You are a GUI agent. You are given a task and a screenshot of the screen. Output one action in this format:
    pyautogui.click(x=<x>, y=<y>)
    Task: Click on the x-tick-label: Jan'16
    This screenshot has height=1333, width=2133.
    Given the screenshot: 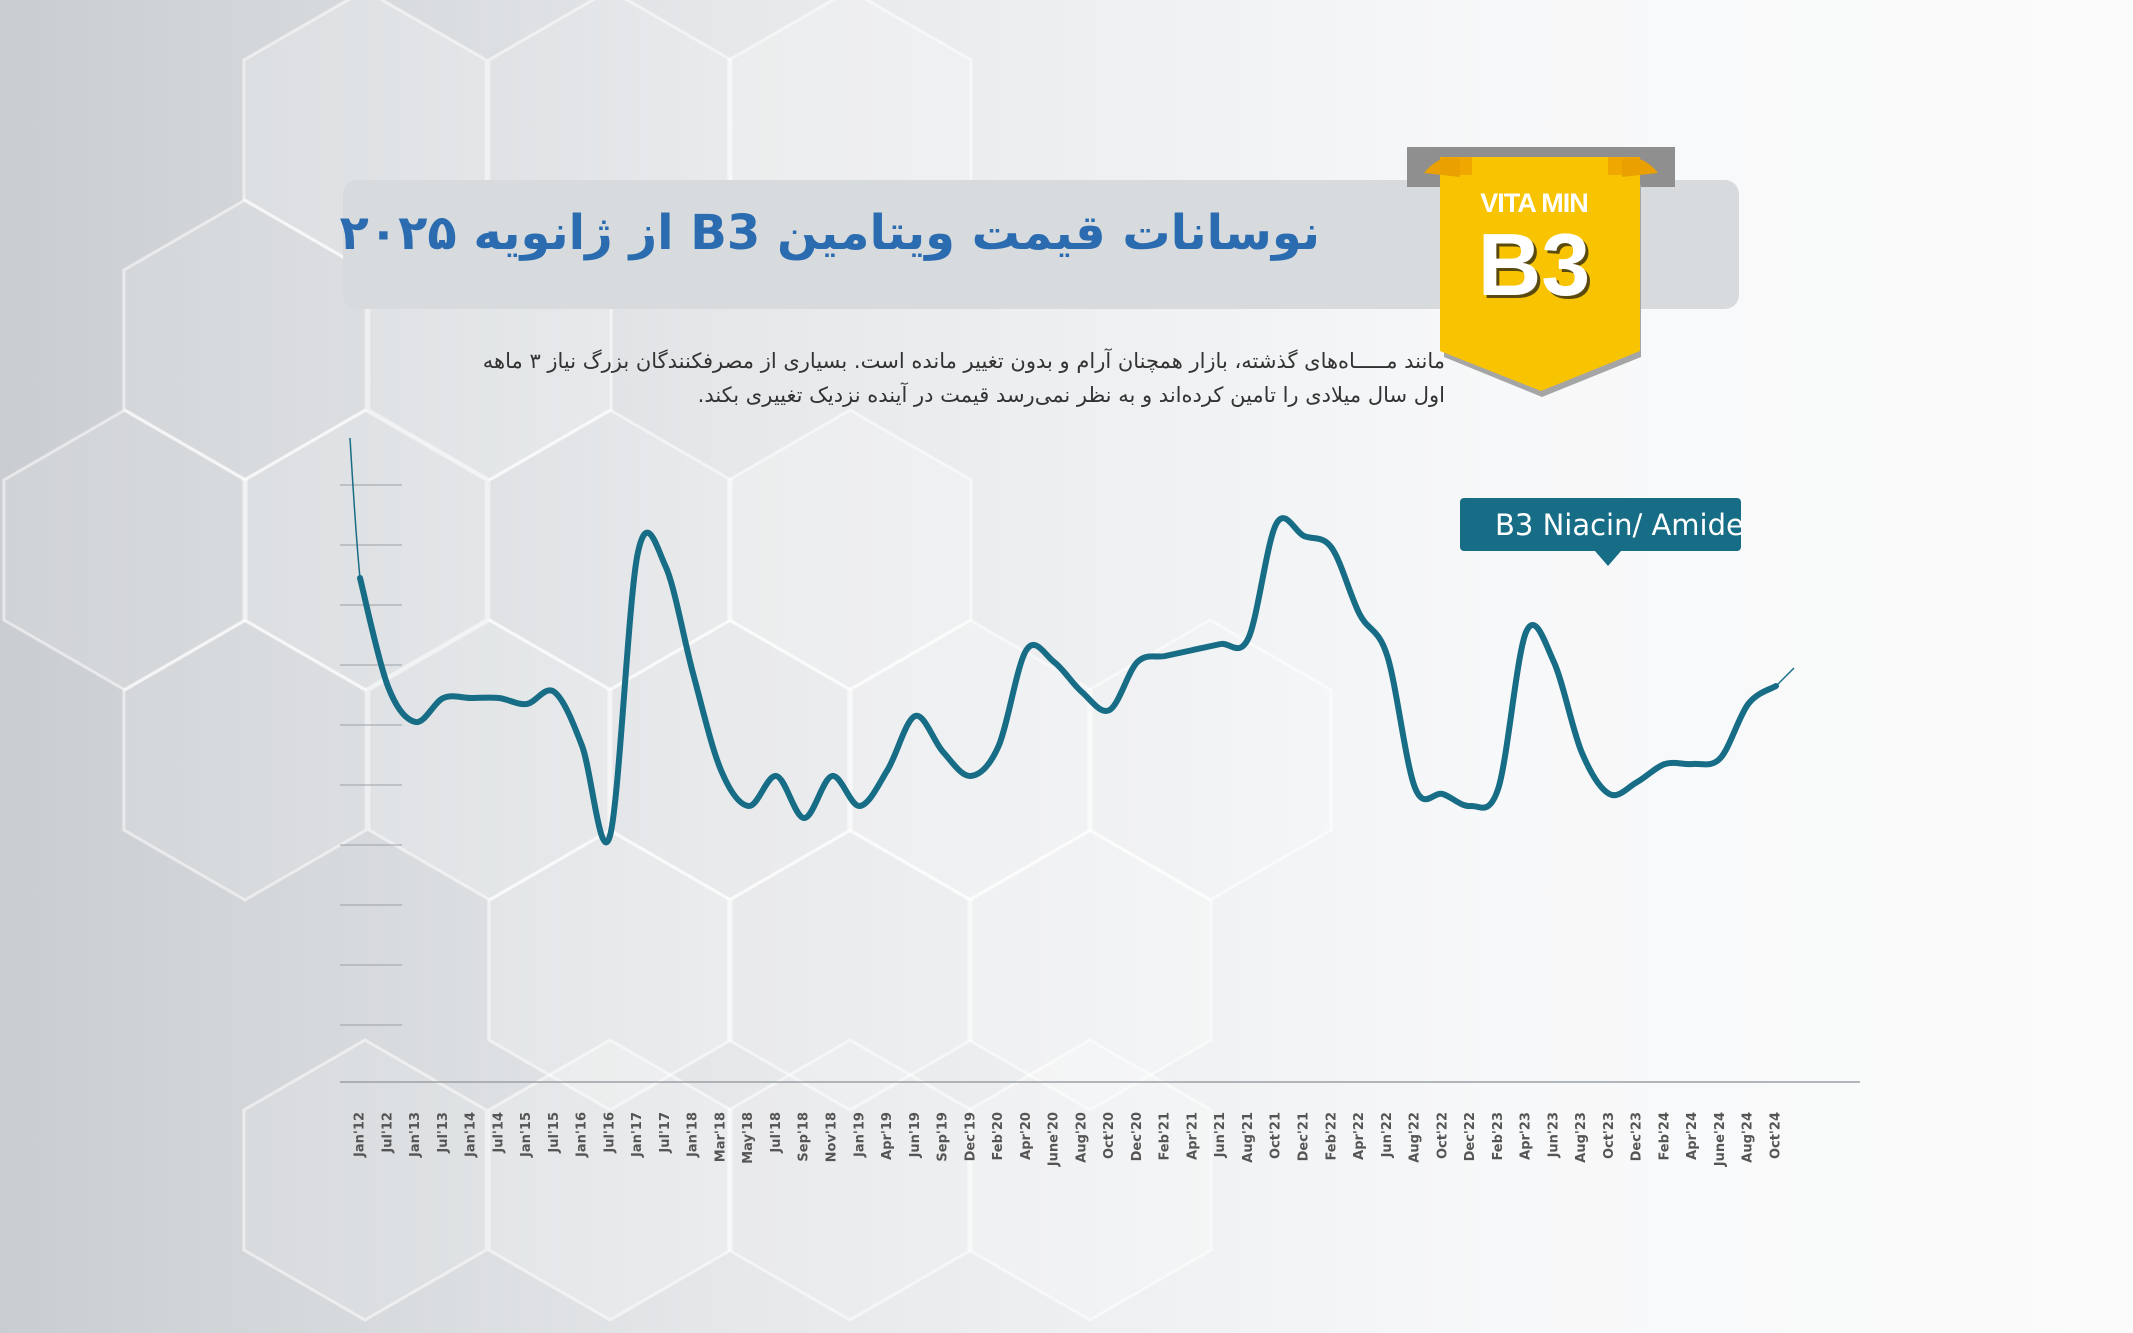 What is the action you would take?
    pyautogui.click(x=582, y=1135)
    